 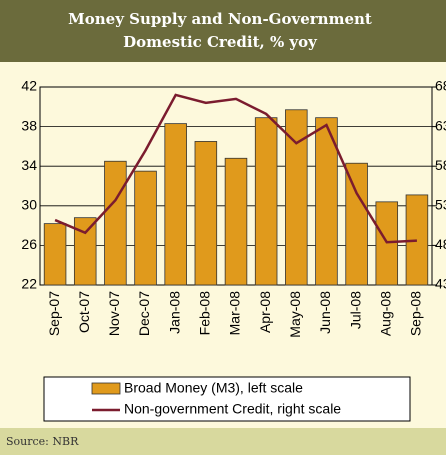 I want to click on x-tick-label: Sep-08, so click(x=416, y=313).